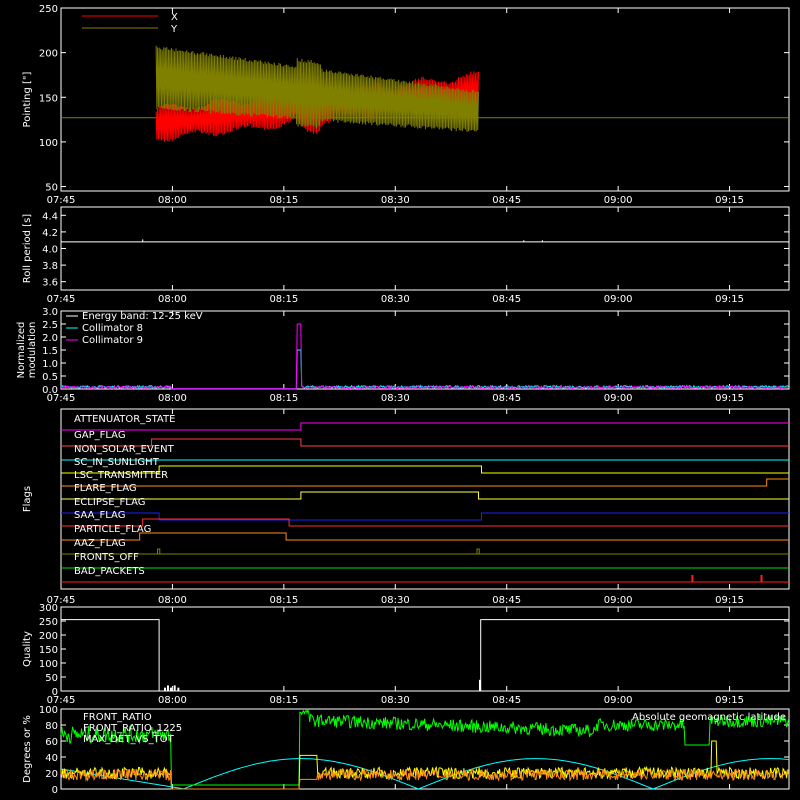  What do you see at coordinates (506, 200) in the screenshot?
I see `panel-1-xtick-label: 08:45` at bounding box center [506, 200].